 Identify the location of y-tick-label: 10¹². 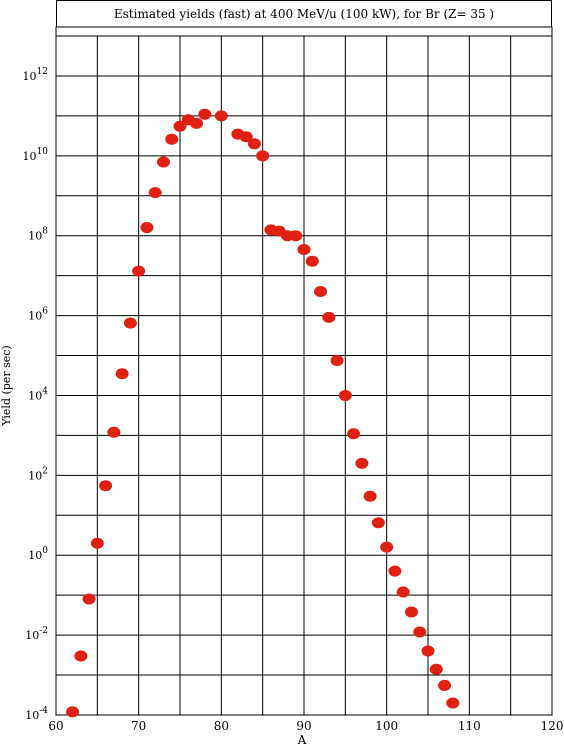
(35, 75).